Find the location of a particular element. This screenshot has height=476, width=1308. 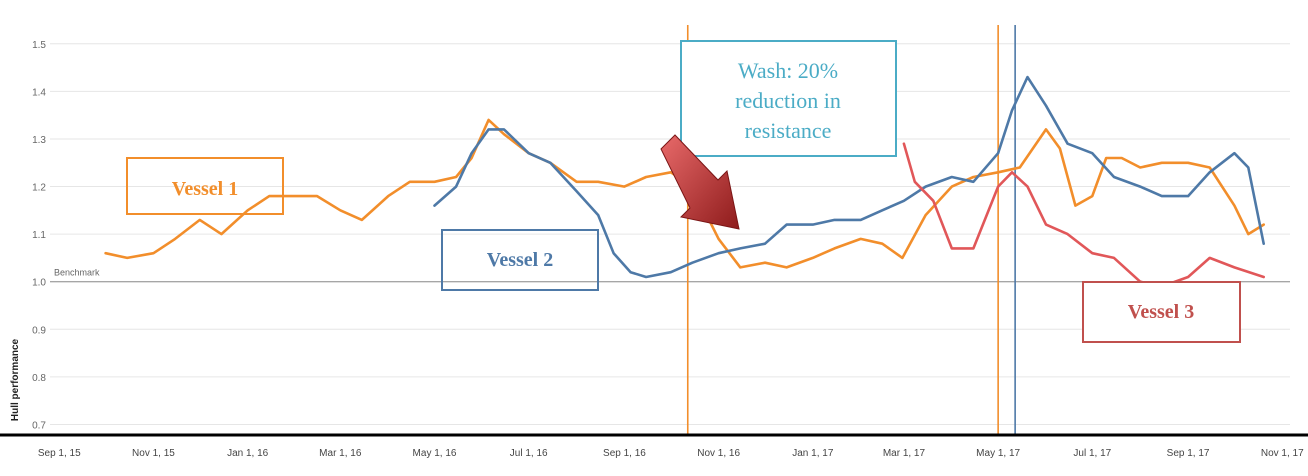

vessel3-box is located at coordinates (1161, 312).